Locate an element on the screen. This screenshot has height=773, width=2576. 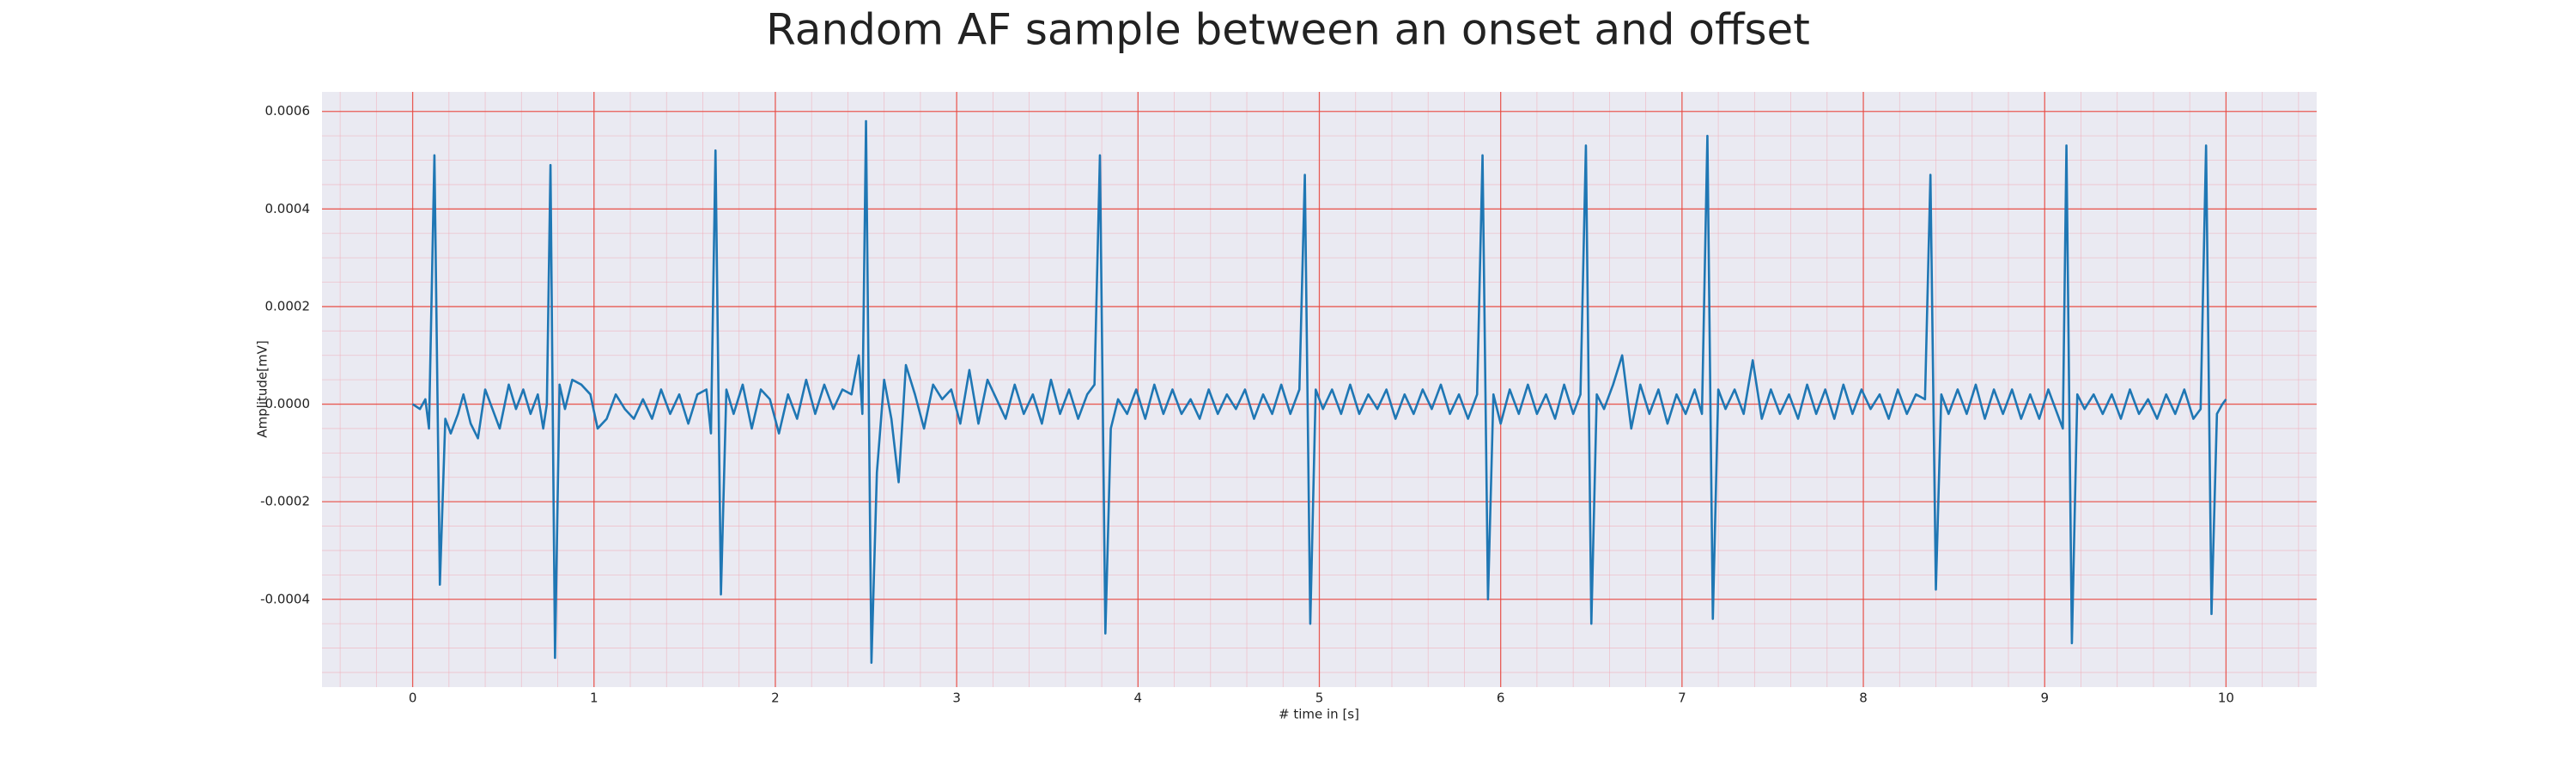
y-axis-label: Amplitude[mV] is located at coordinates (262, 388).